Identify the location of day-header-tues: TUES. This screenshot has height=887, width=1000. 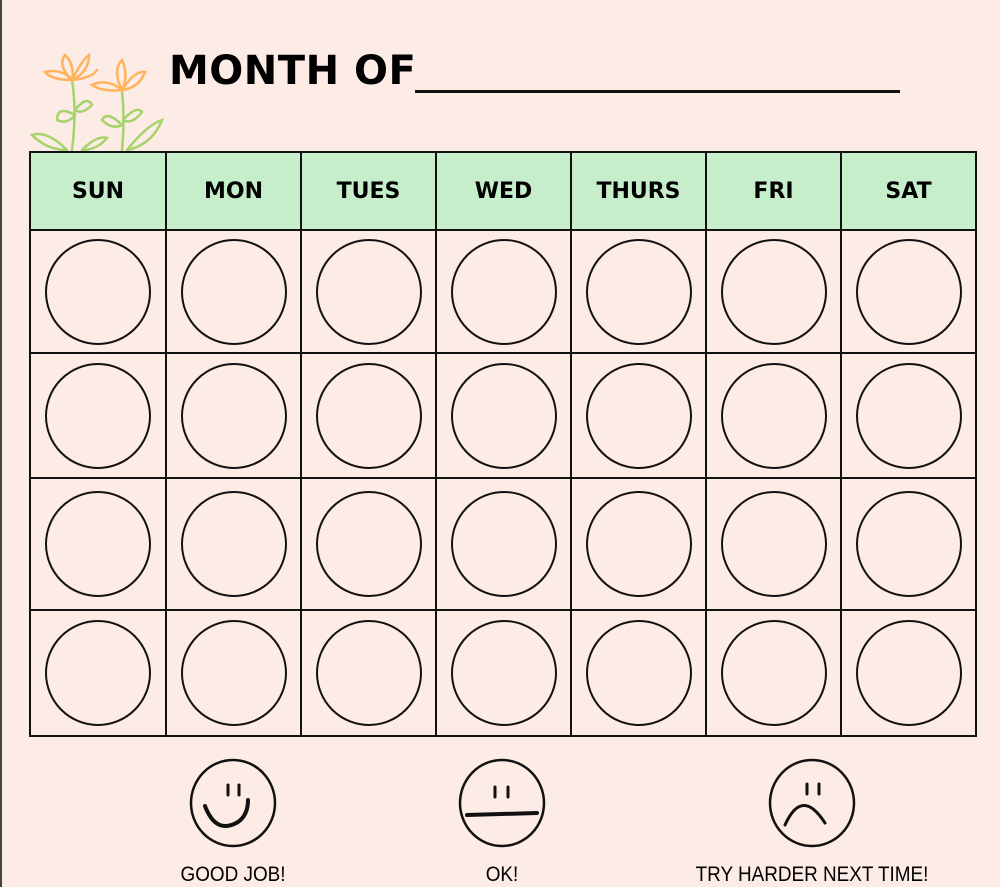
(368, 191).